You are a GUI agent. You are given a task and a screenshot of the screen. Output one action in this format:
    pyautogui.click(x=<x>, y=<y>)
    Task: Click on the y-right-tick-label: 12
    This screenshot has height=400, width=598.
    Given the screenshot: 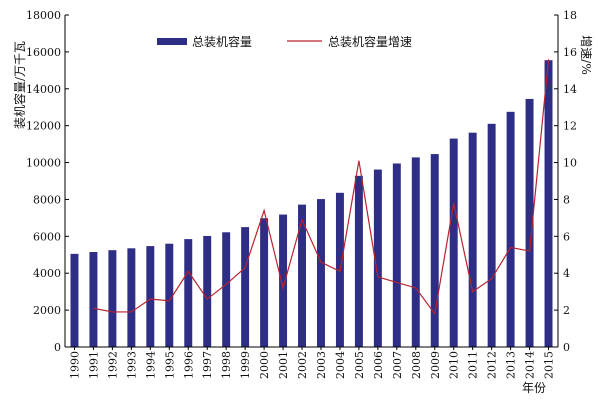 What is the action you would take?
    pyautogui.click(x=570, y=126)
    